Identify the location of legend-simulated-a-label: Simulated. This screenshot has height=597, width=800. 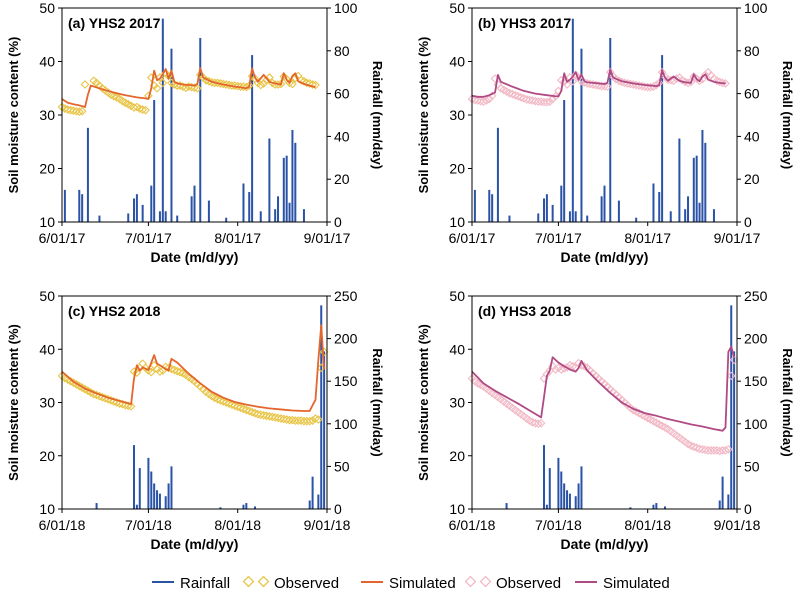
(422, 583).